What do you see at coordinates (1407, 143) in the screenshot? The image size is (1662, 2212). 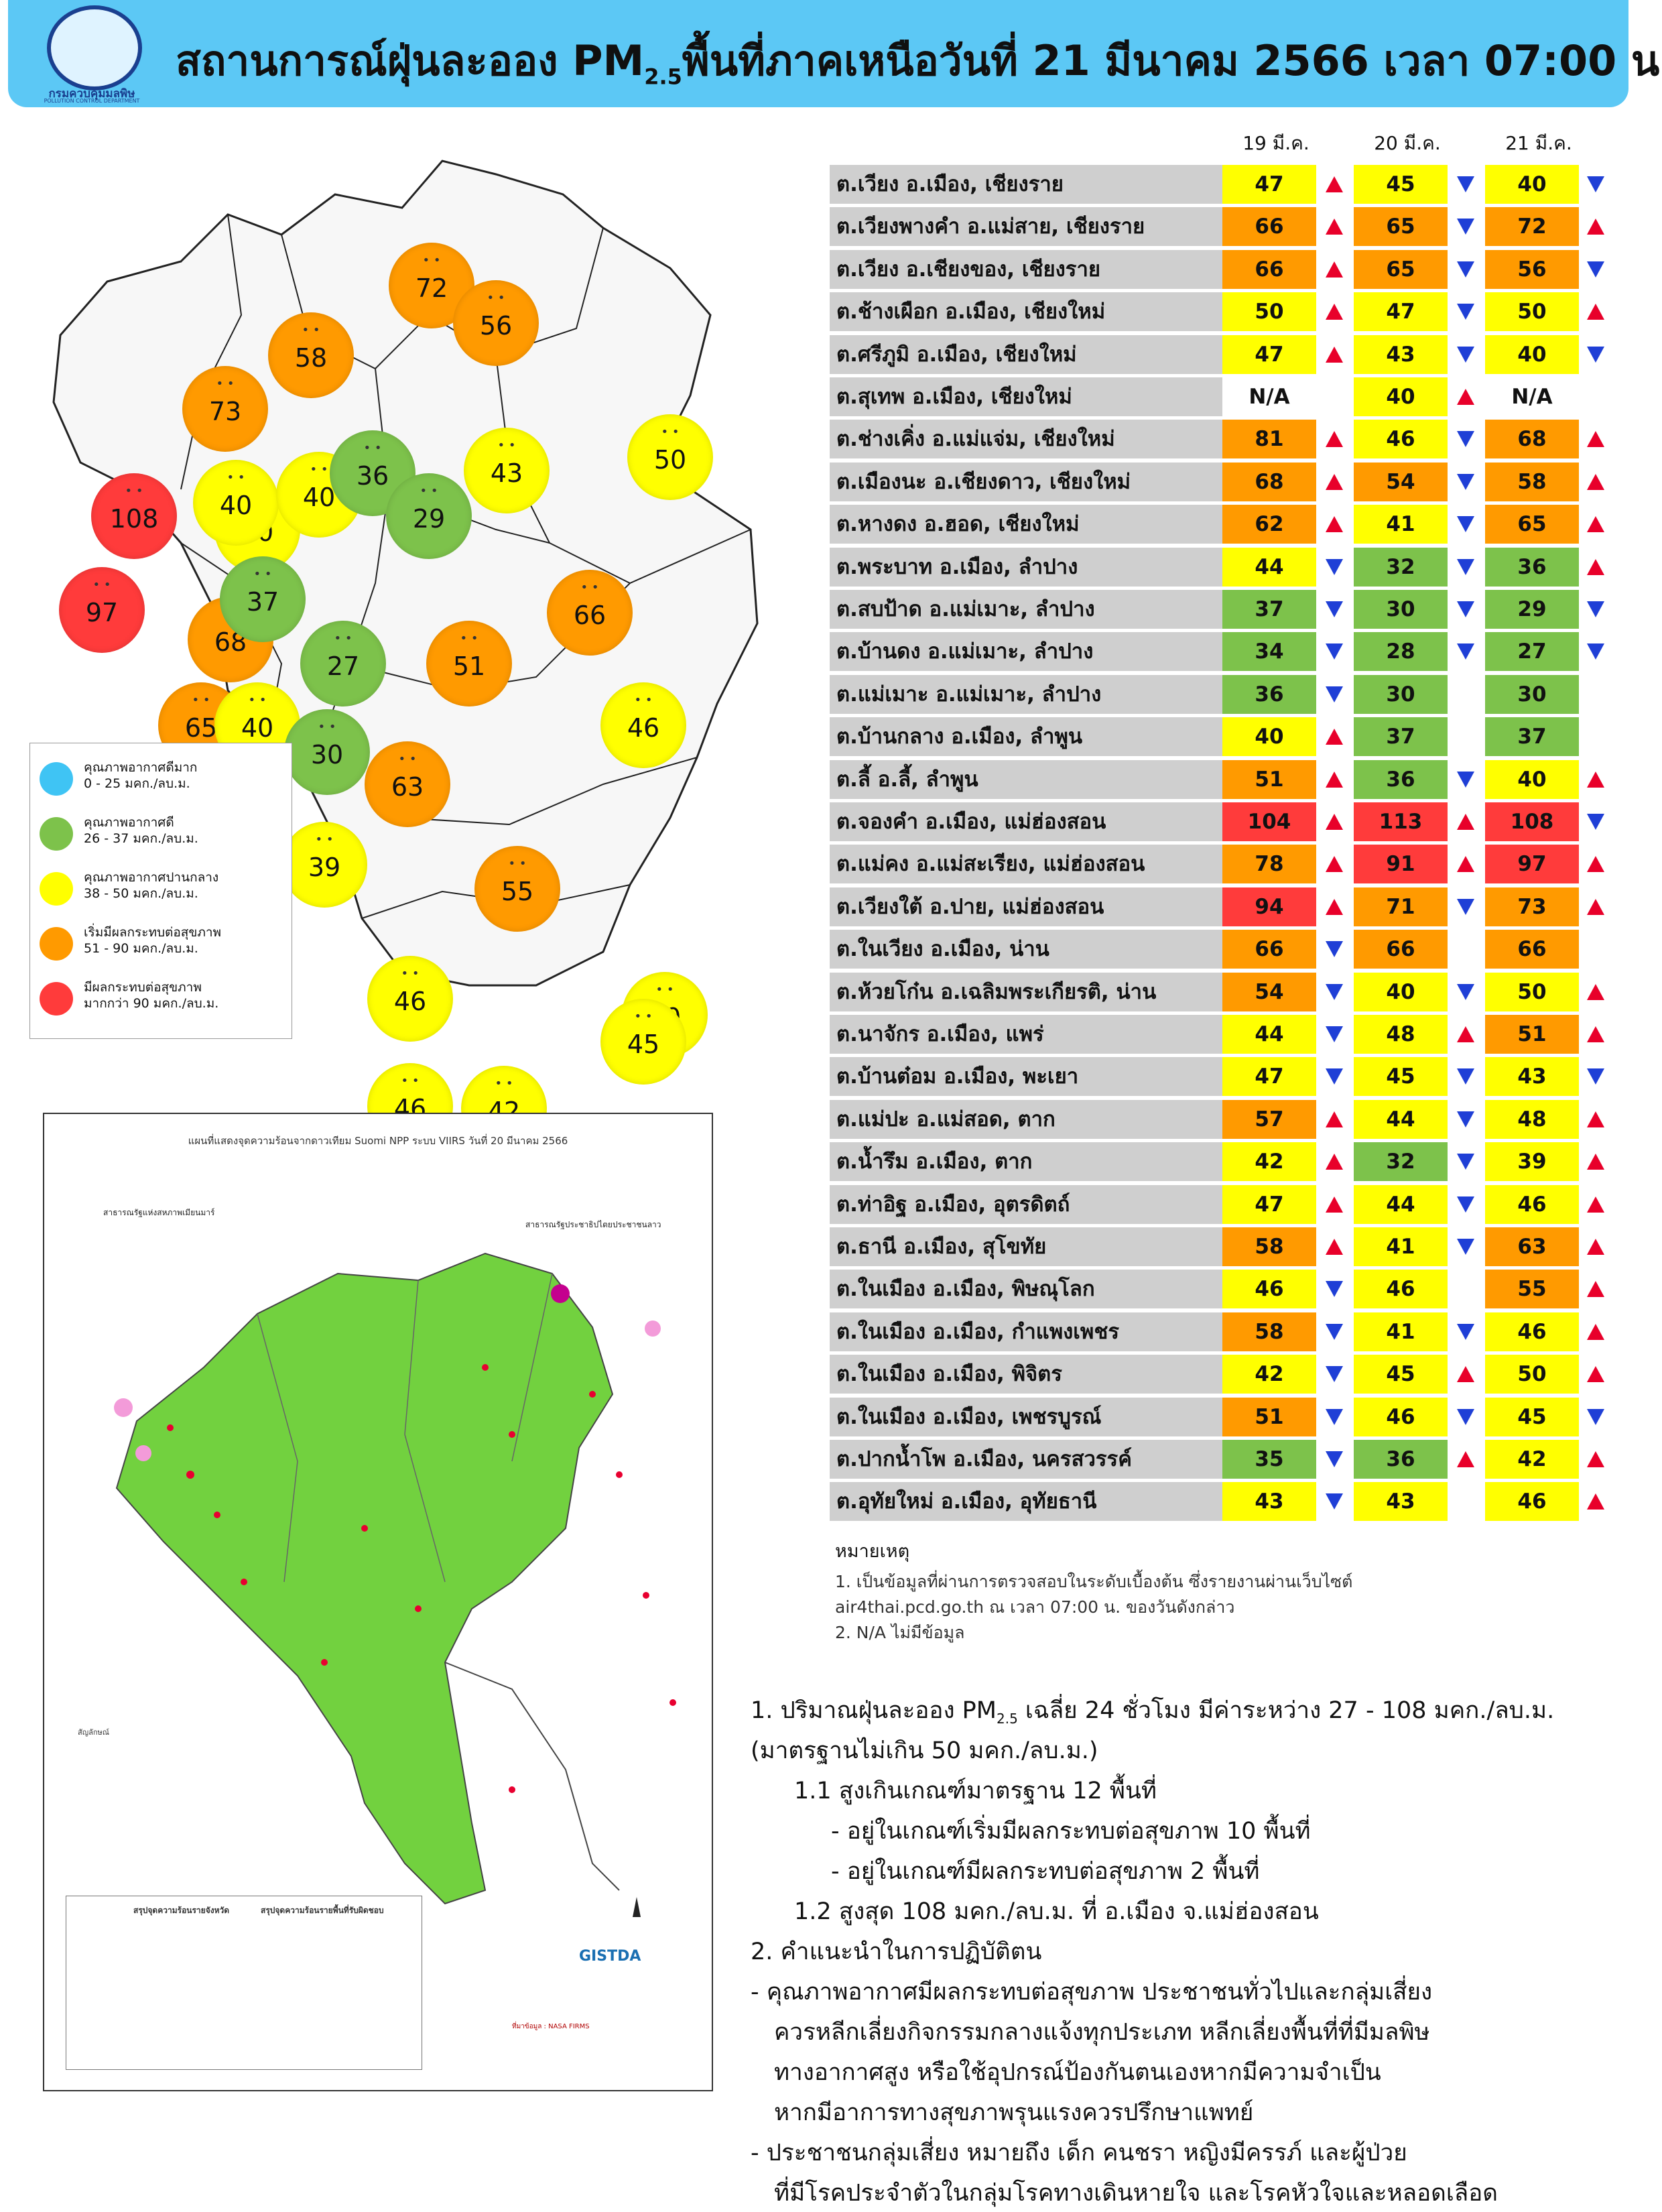 I see `column-header-20mar: 20 มี.ค.` at bounding box center [1407, 143].